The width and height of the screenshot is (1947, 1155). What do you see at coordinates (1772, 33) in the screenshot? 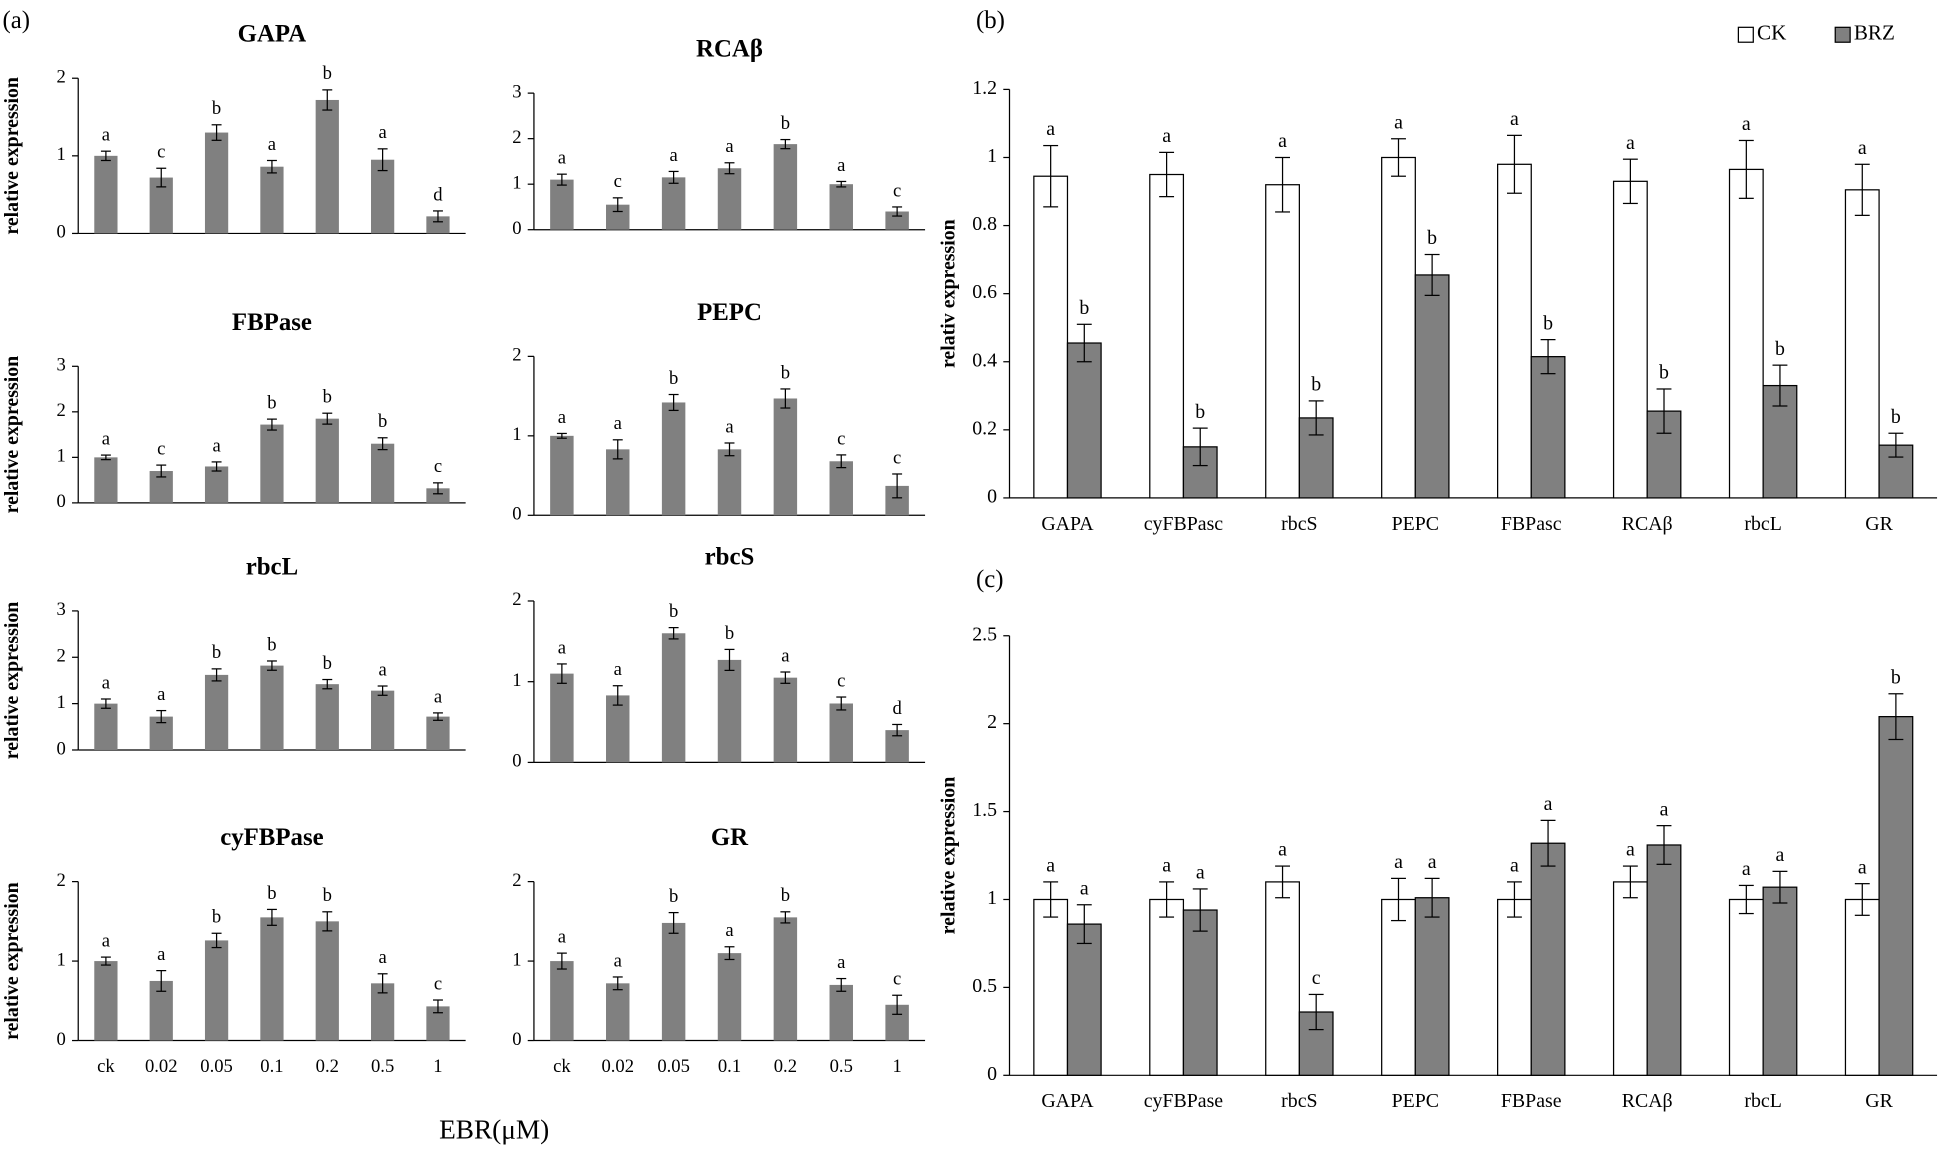
I see `legend-label: CK` at bounding box center [1772, 33].